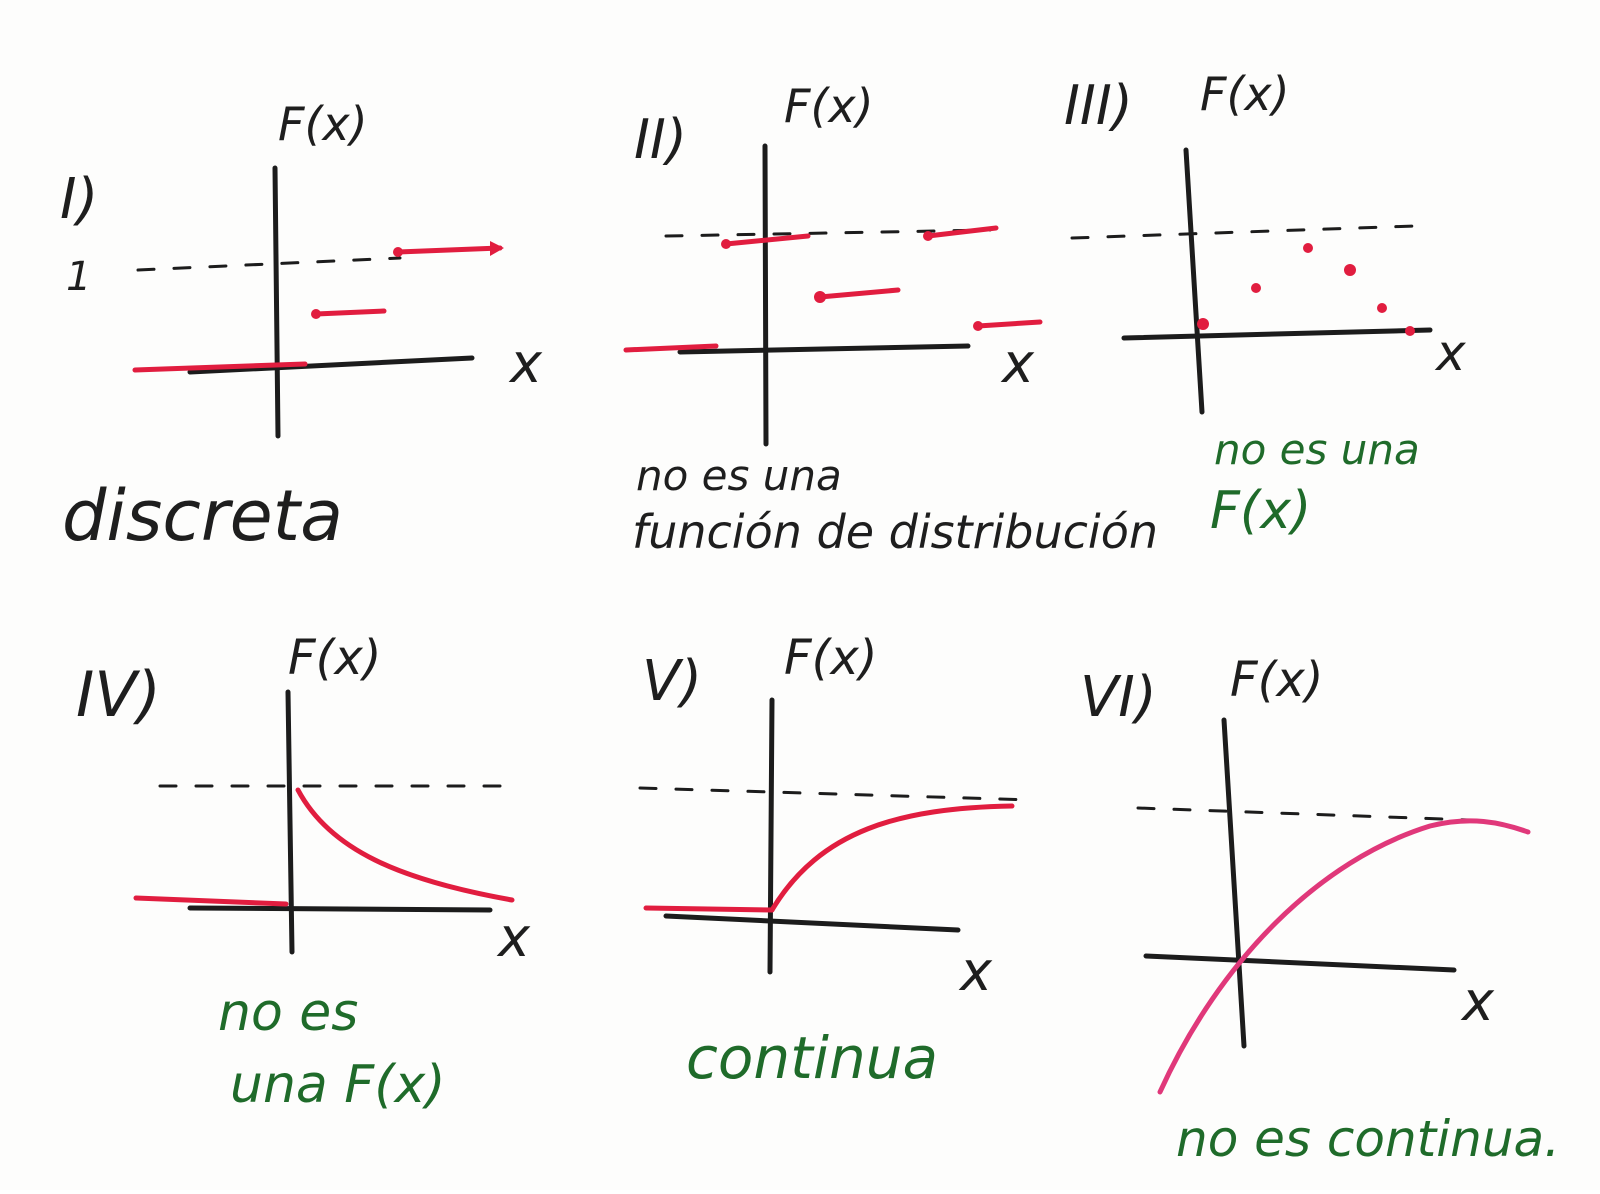  Describe the element at coordinates (726, 244) in the screenshot. I see `panel-ii-step-high-left-dot` at that location.